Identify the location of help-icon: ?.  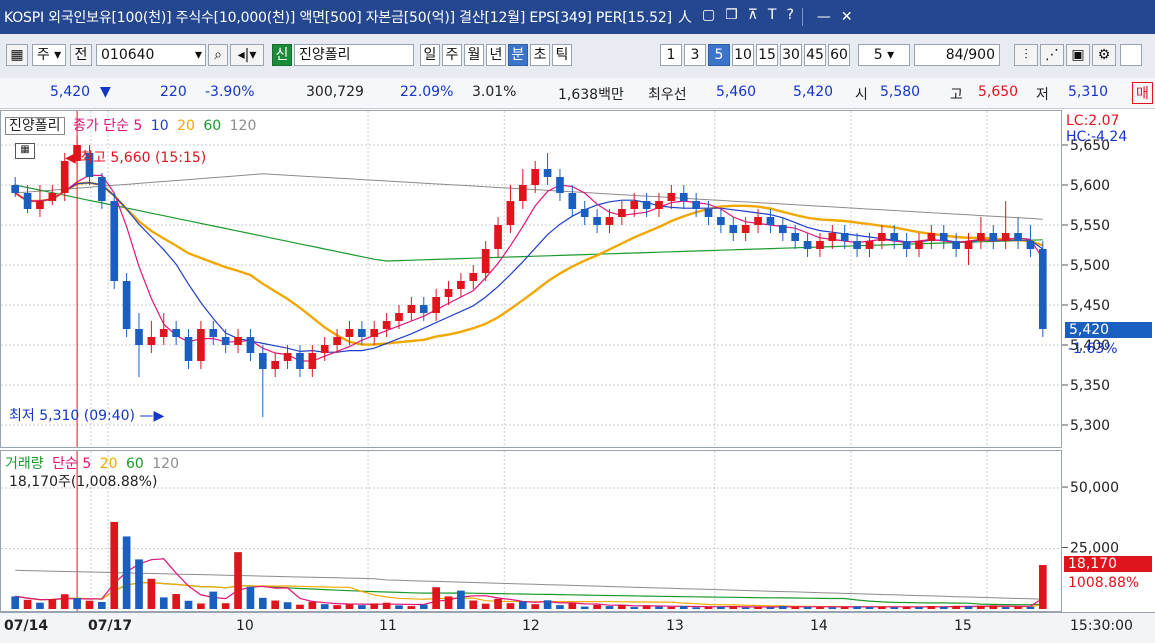
(790, 15).